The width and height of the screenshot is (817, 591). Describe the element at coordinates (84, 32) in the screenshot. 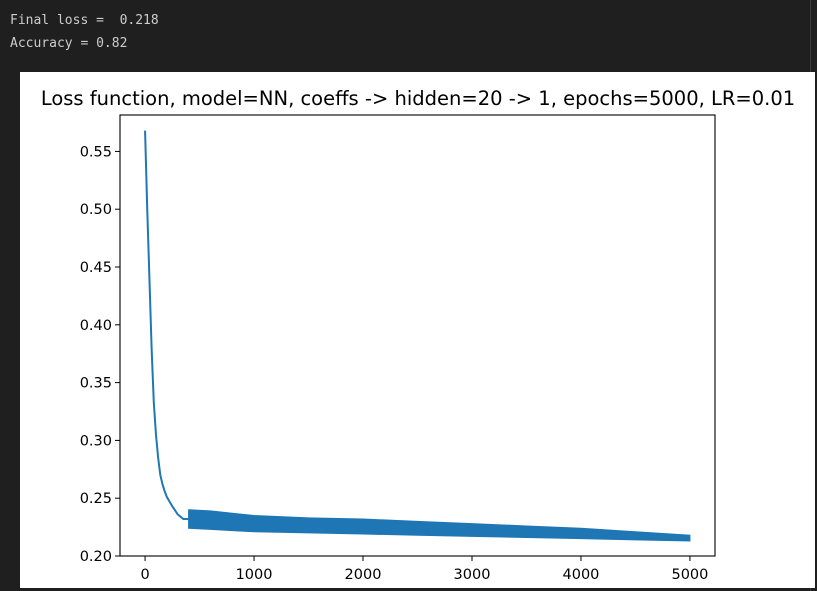

I see `cell-output: Final loss = 0.218 Accuracy = 0.82` at that location.